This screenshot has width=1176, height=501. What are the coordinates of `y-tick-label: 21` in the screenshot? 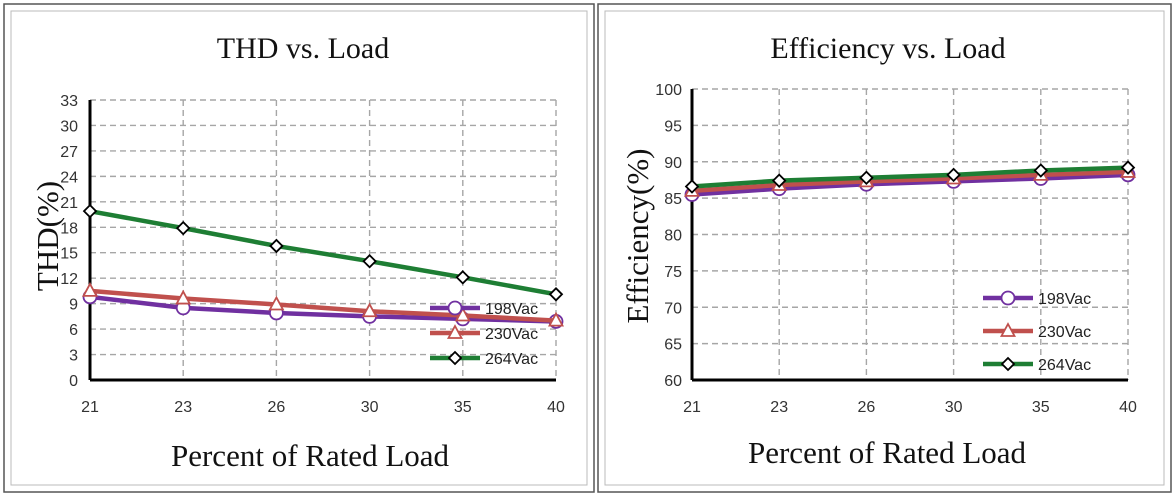 It's located at (69, 203).